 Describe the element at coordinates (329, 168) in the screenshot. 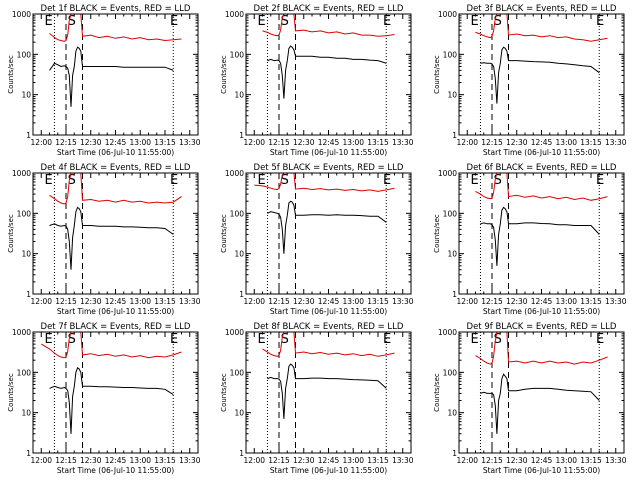

I see `chart-title: Det 5f BLACK = Events, RED = LLD` at that location.